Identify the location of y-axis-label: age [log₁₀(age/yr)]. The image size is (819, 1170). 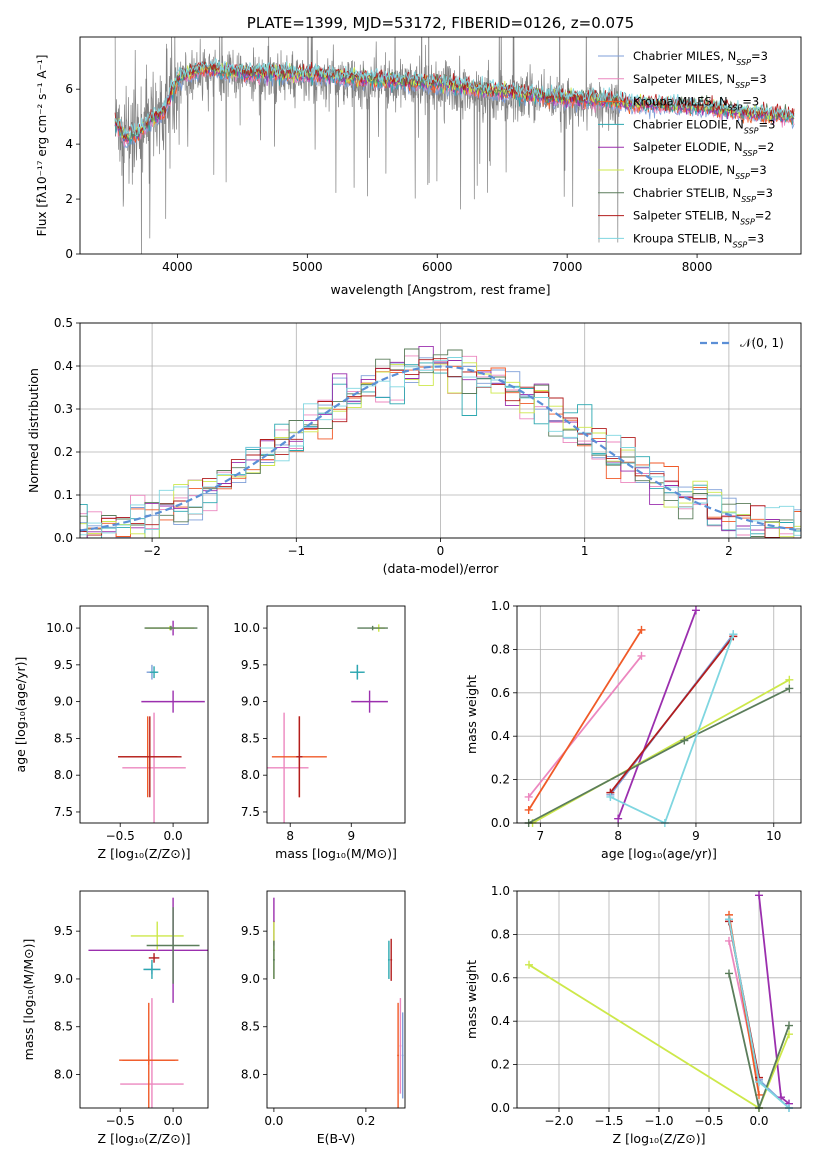
(20, 715).